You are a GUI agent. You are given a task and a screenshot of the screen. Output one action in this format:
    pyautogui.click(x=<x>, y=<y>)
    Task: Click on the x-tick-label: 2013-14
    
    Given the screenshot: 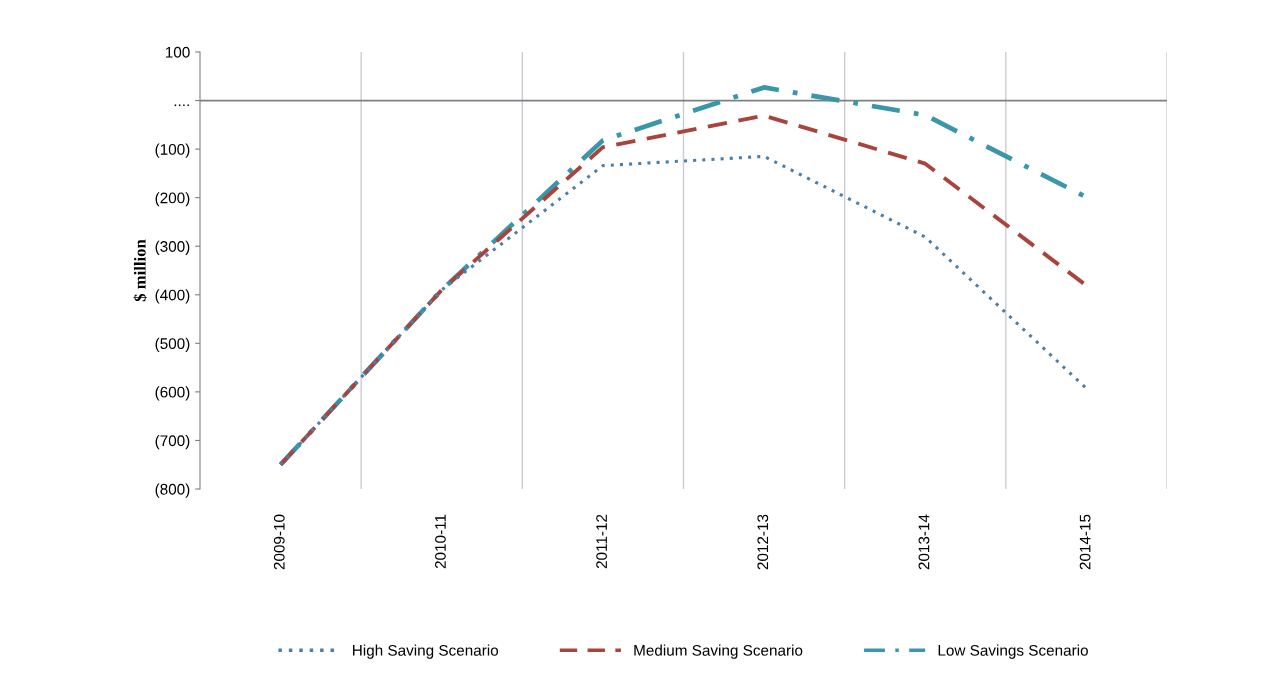 What is the action you would take?
    pyautogui.click(x=924, y=542)
    